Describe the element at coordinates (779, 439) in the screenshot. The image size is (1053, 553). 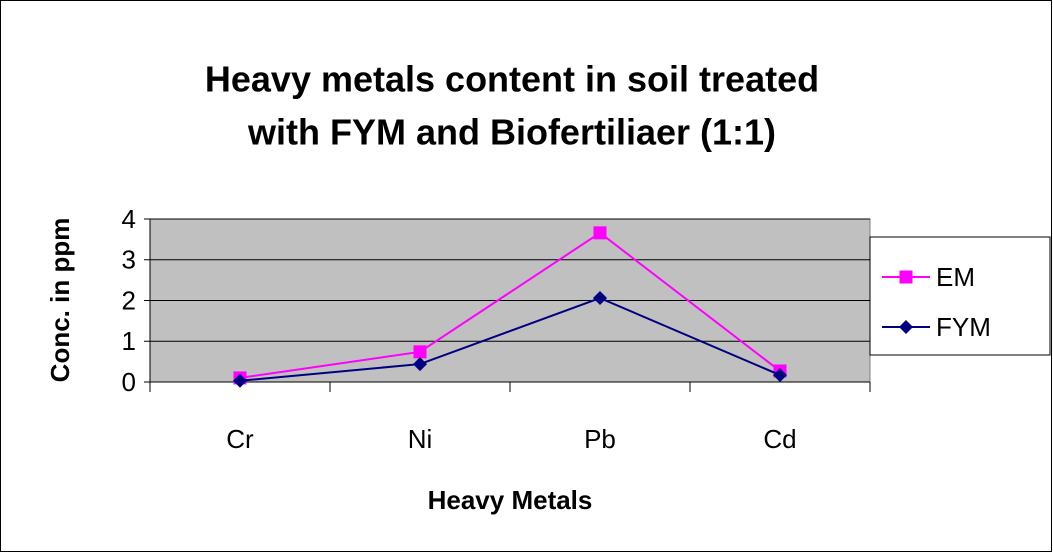
I see `x-tick-label: Cd` at that location.